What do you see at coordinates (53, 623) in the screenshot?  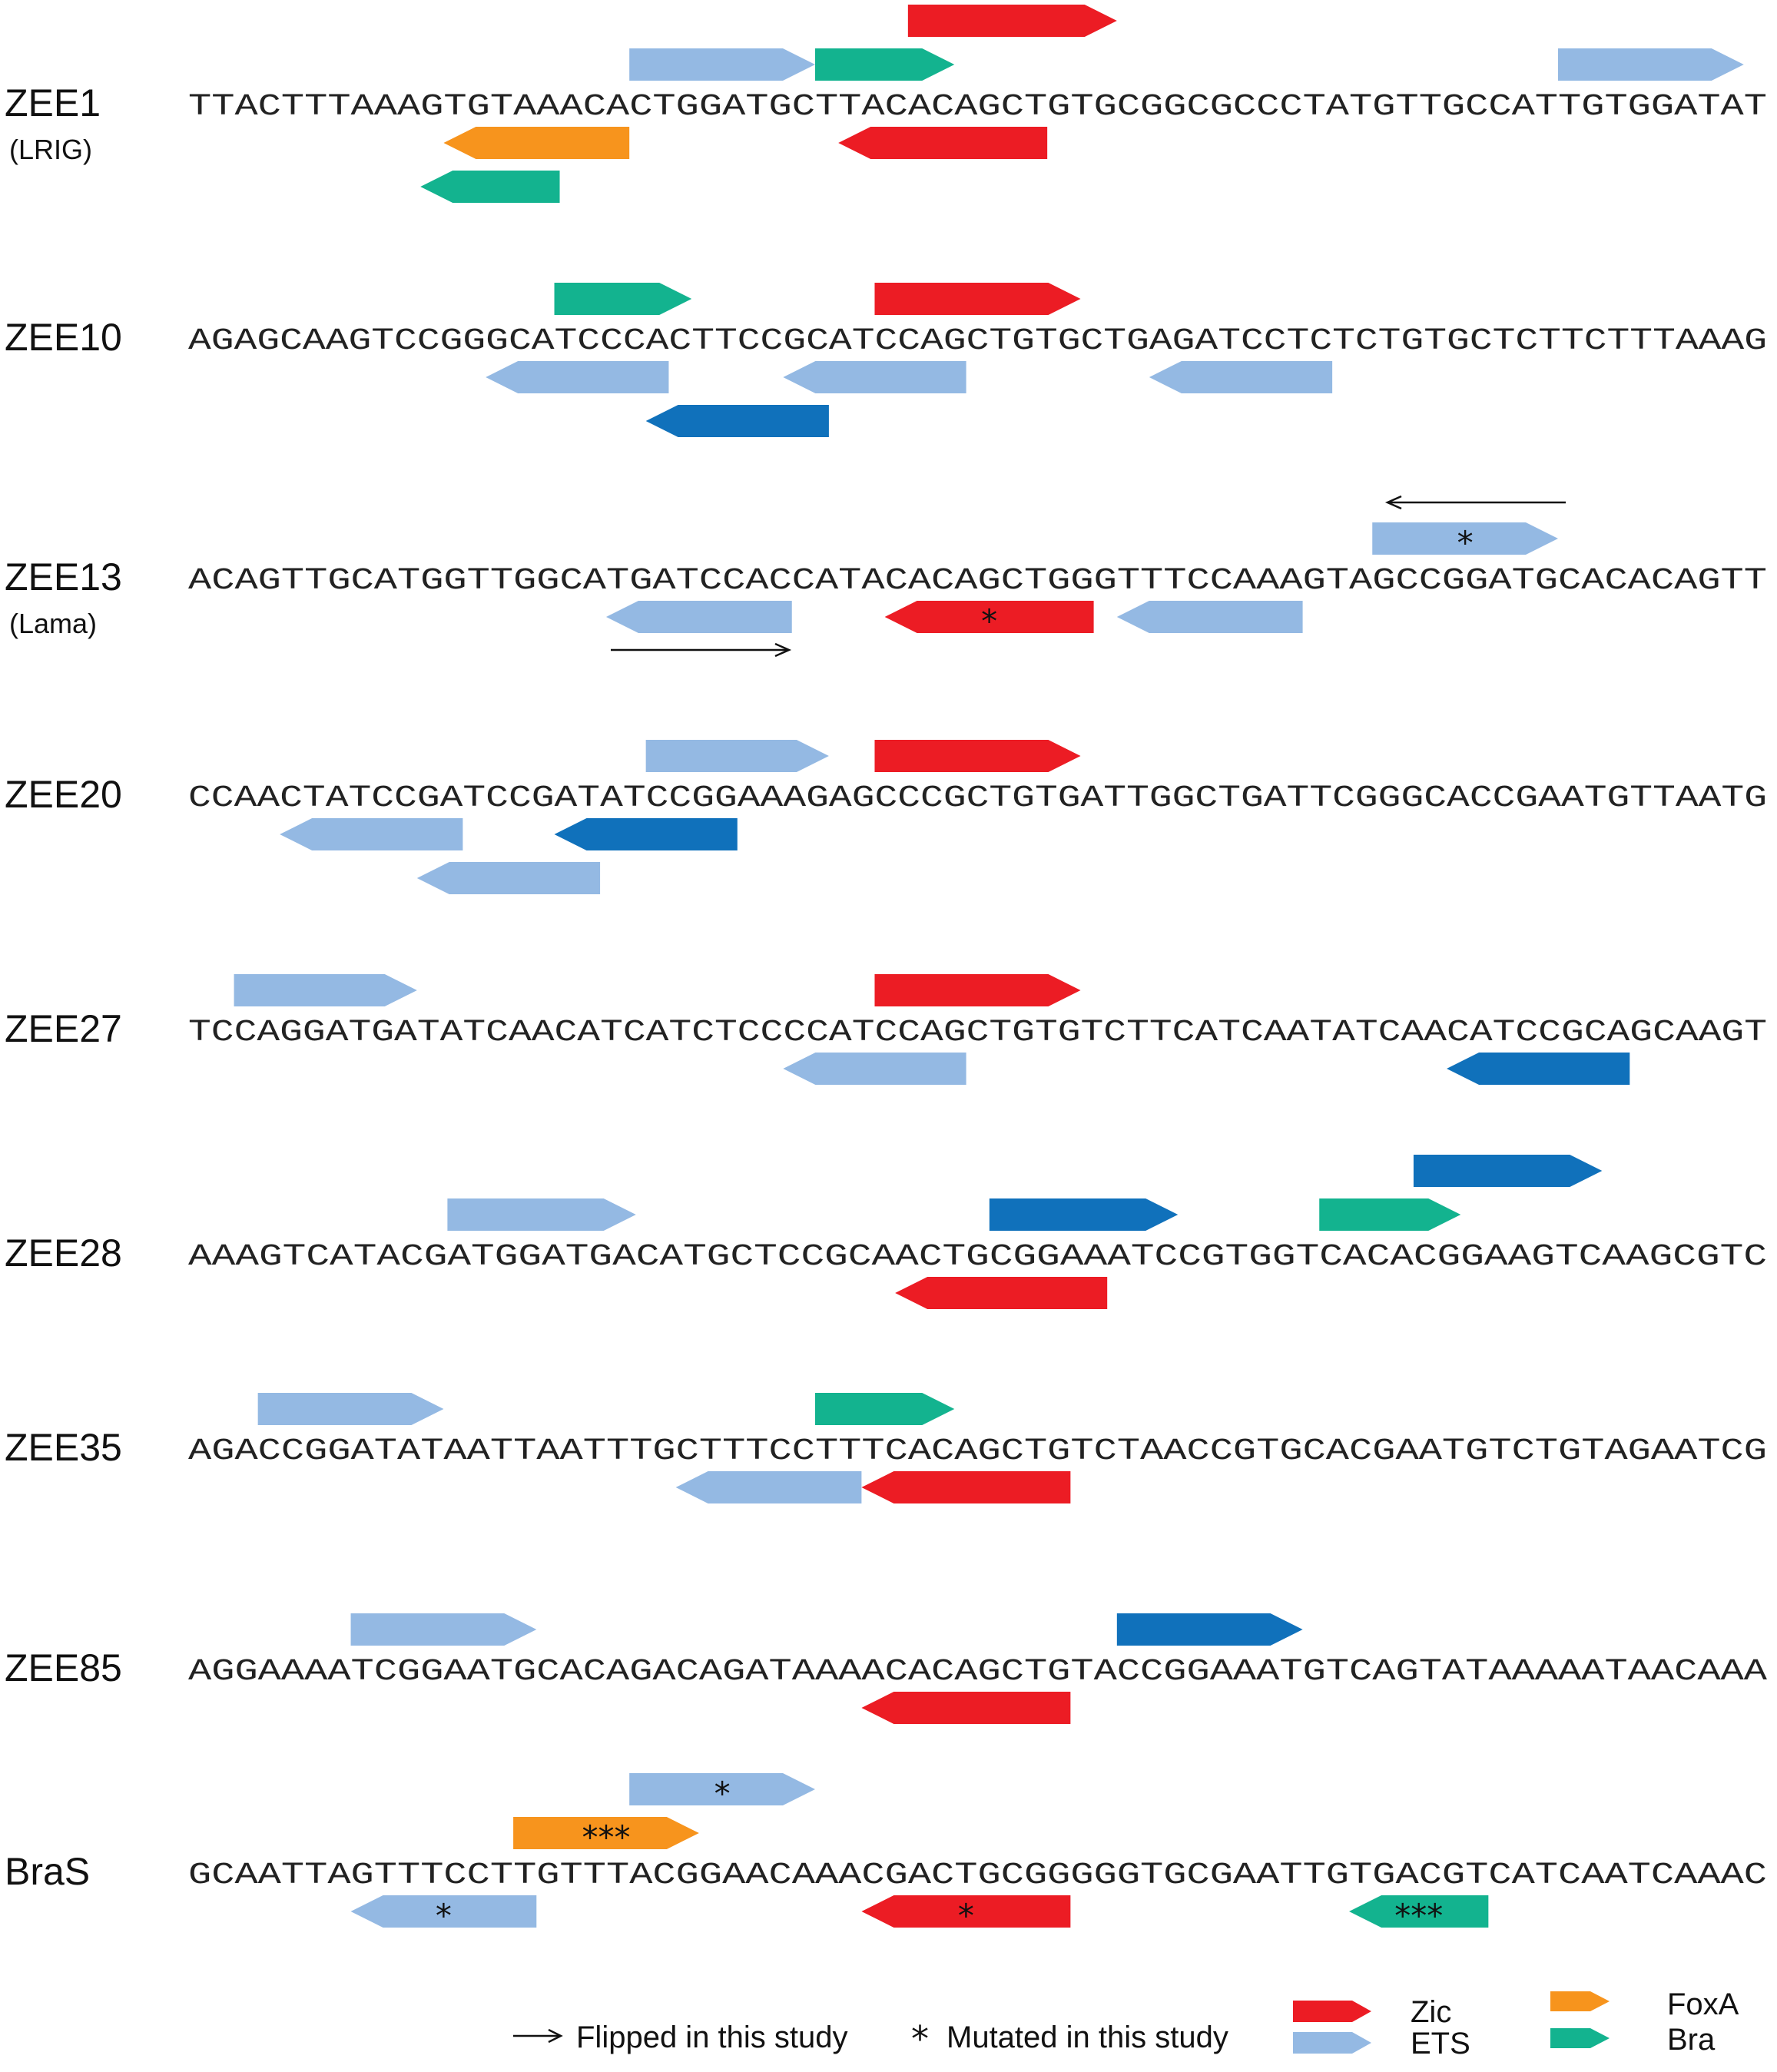 I see `row-sublabel: (Lama)` at bounding box center [53, 623].